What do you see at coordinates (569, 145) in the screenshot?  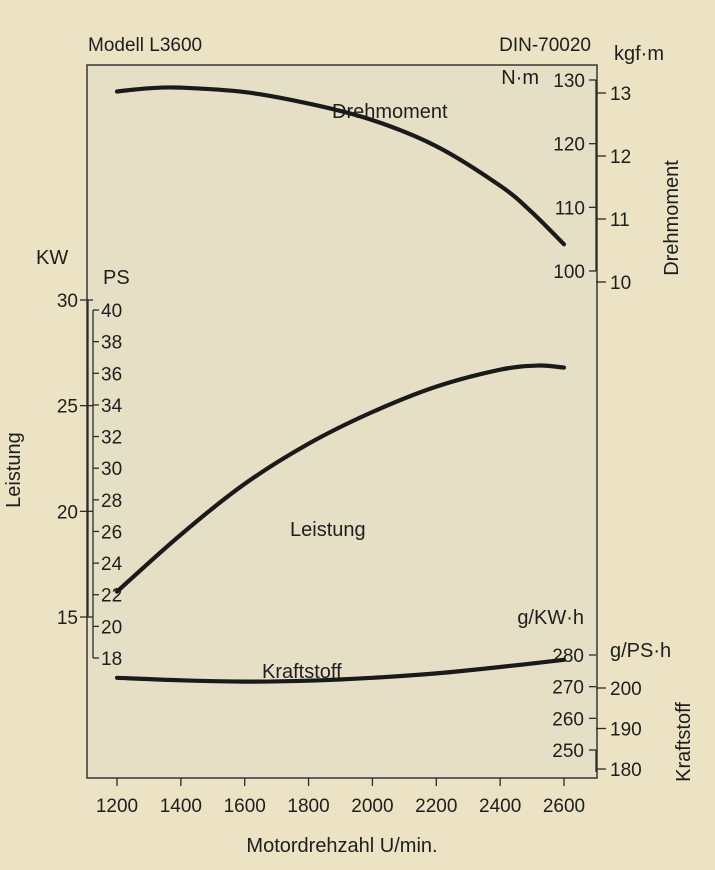 I see `nm-tick-label: 120` at bounding box center [569, 145].